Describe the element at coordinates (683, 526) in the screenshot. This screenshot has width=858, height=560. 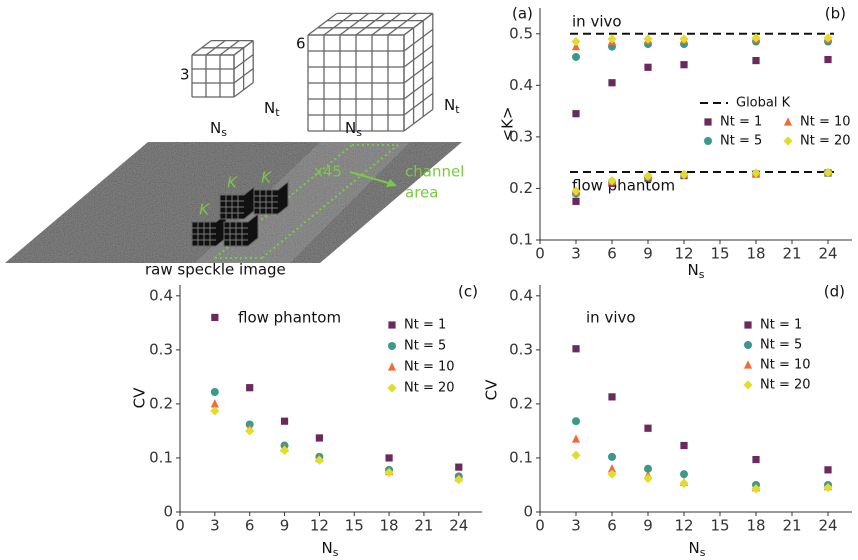
I see `x-tick-label: 12` at that location.